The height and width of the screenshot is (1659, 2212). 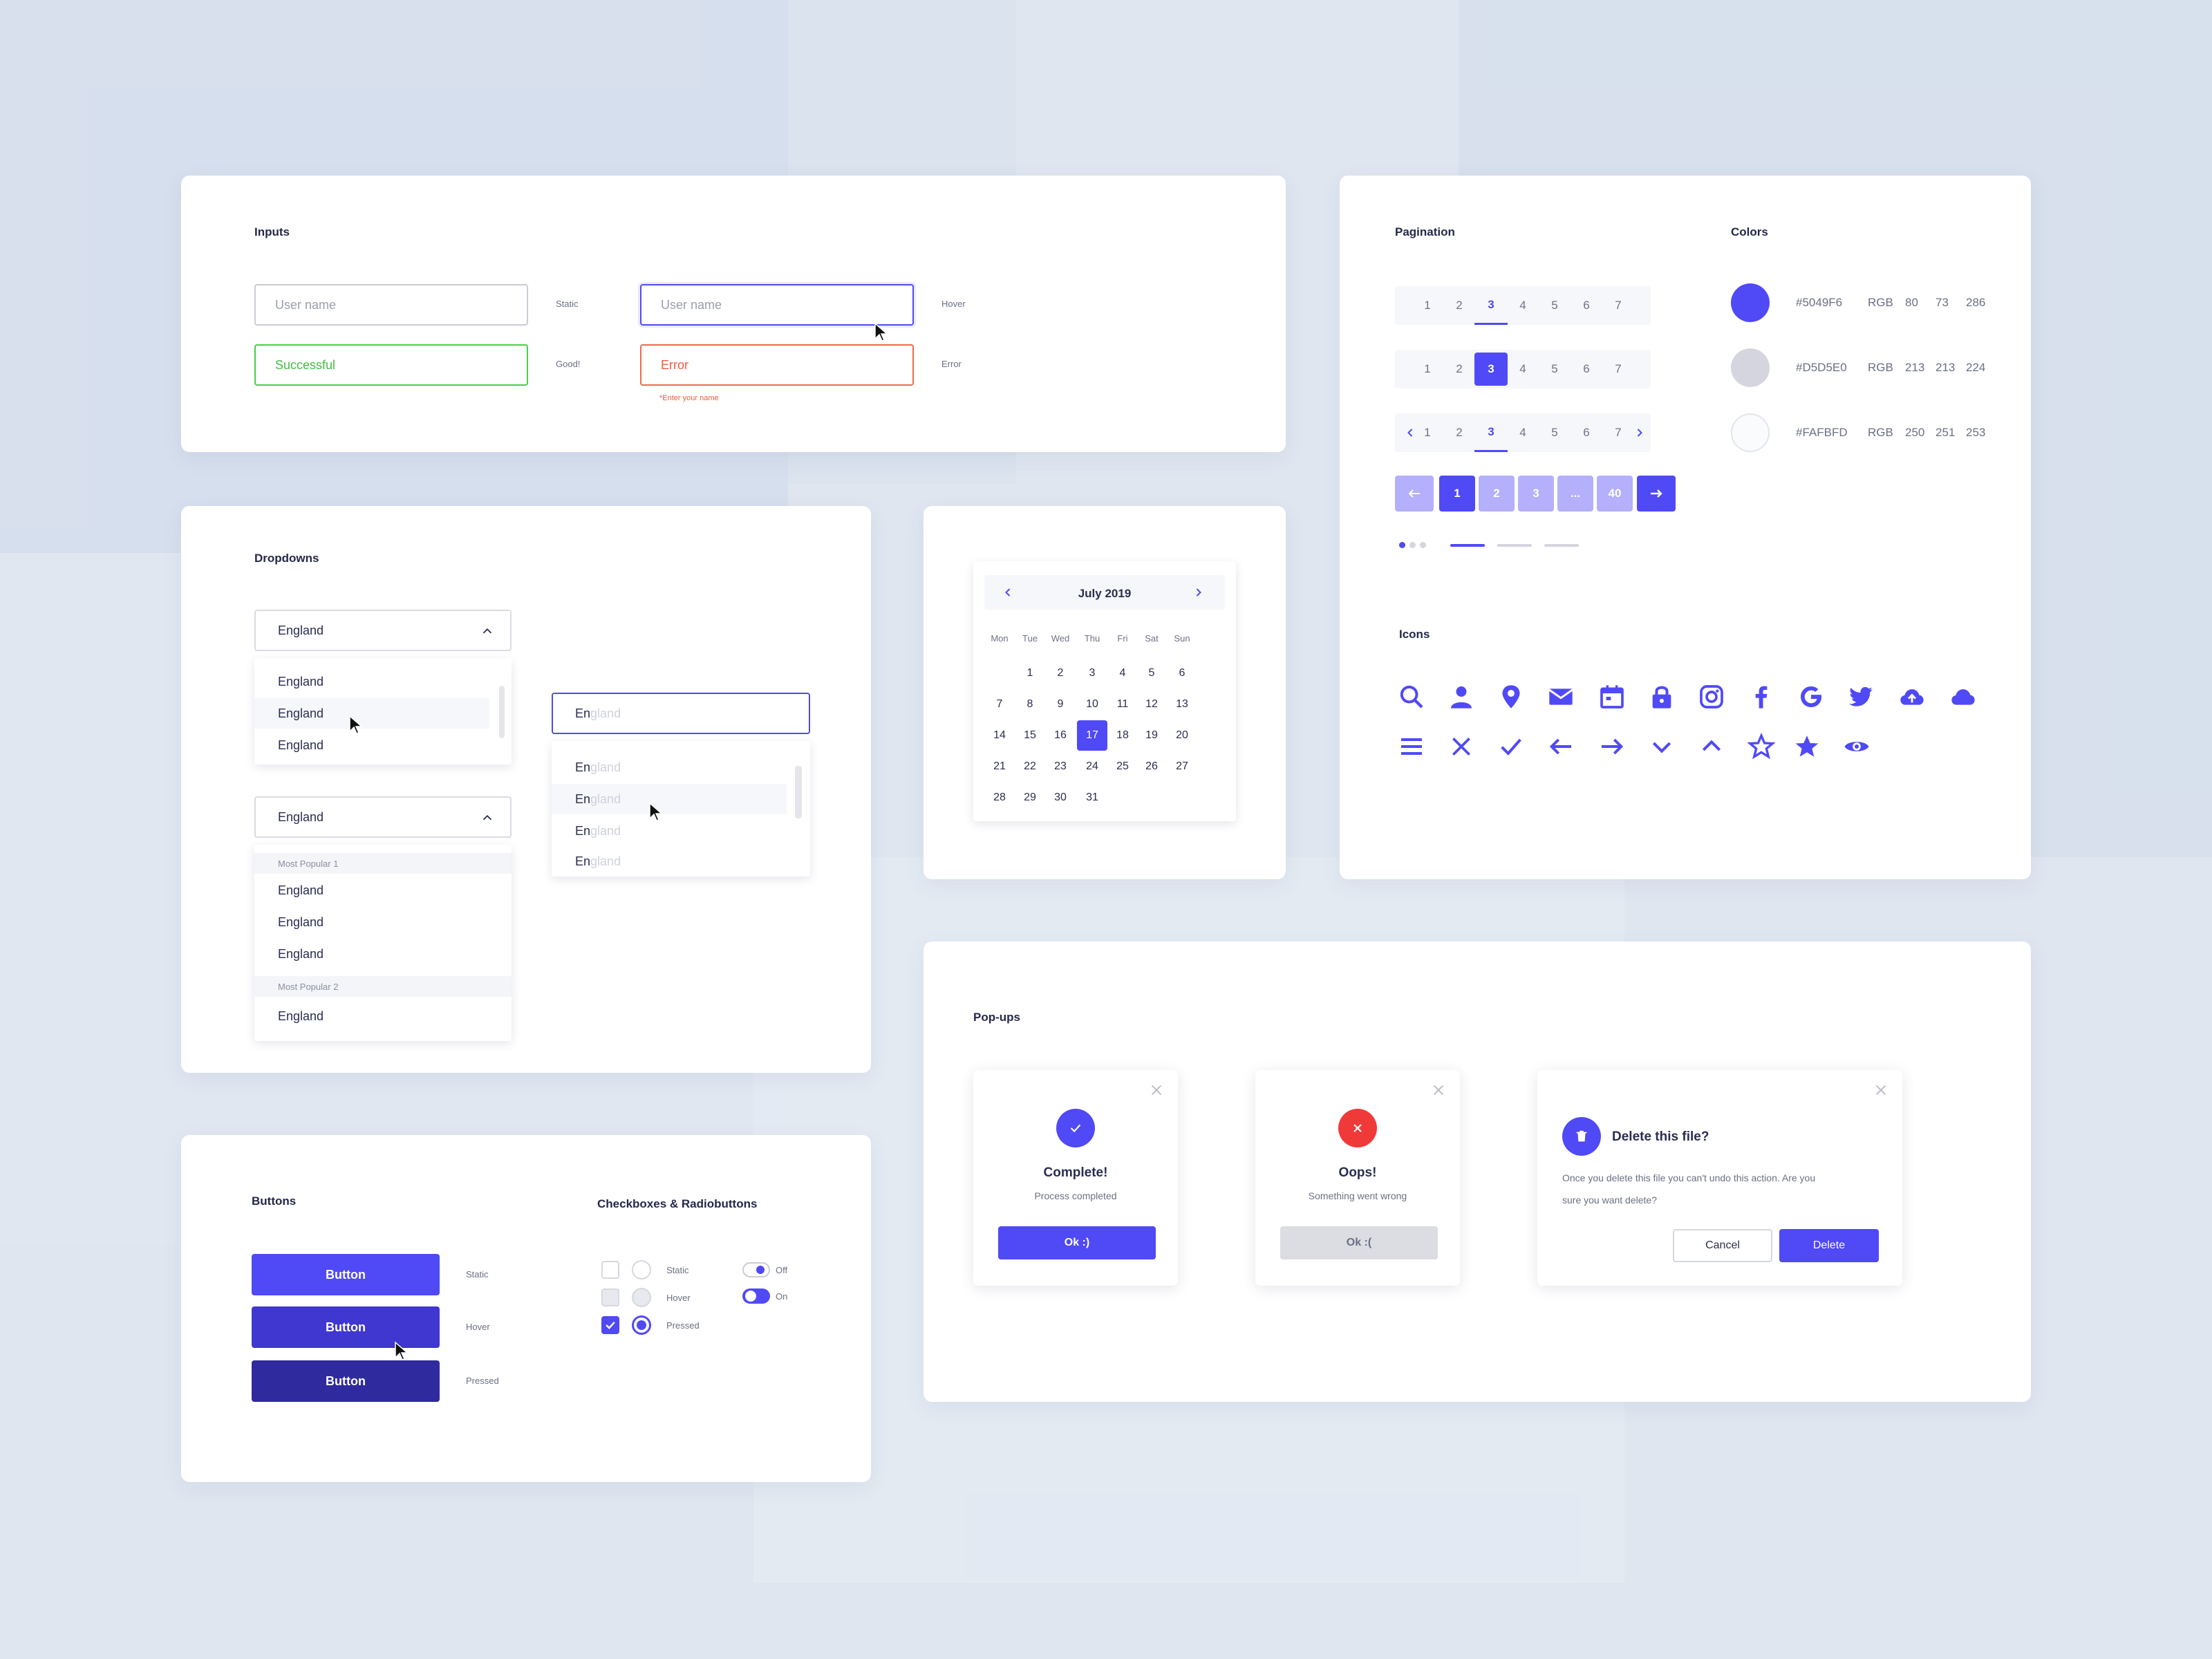 I want to click on lock-icon, so click(x=1662, y=697).